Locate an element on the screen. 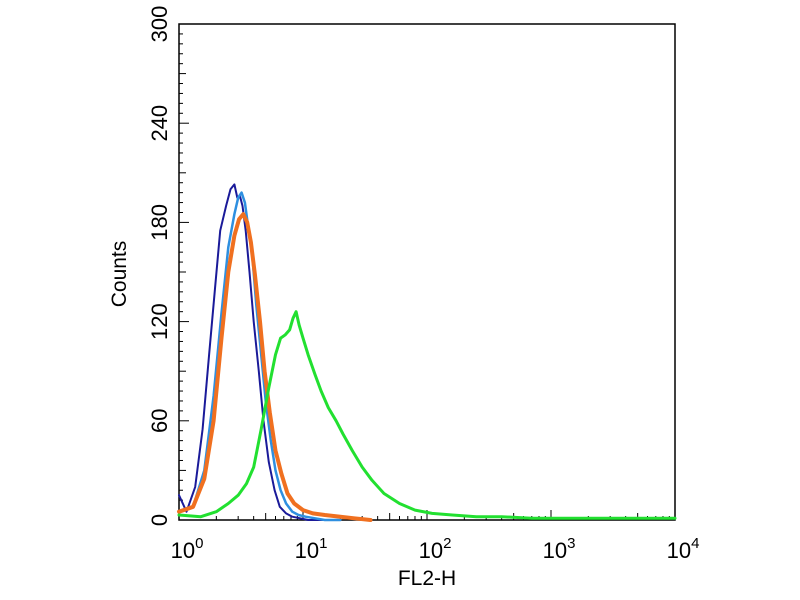  y-tick-label: 0 is located at coordinates (159, 520).